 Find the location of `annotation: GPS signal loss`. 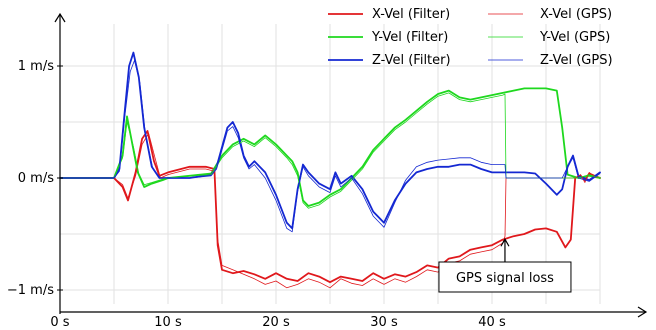

annotation: GPS signal loss is located at coordinates (505, 265).